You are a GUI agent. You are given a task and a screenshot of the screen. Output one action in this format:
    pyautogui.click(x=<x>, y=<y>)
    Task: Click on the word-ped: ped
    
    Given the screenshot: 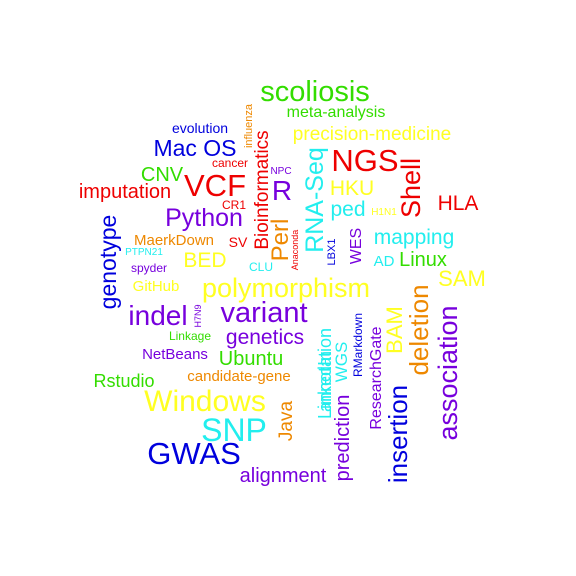 What is the action you would take?
    pyautogui.click(x=347, y=209)
    